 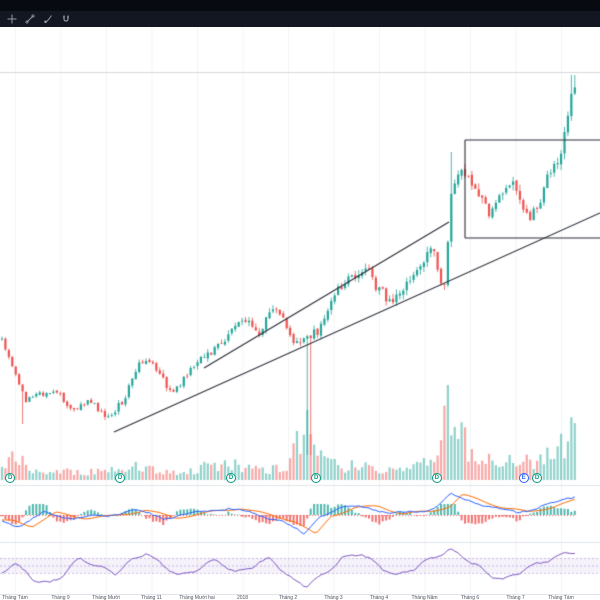 What do you see at coordinates (106, 597) in the screenshot?
I see `time-axis-label: Tháng Mười` at bounding box center [106, 597].